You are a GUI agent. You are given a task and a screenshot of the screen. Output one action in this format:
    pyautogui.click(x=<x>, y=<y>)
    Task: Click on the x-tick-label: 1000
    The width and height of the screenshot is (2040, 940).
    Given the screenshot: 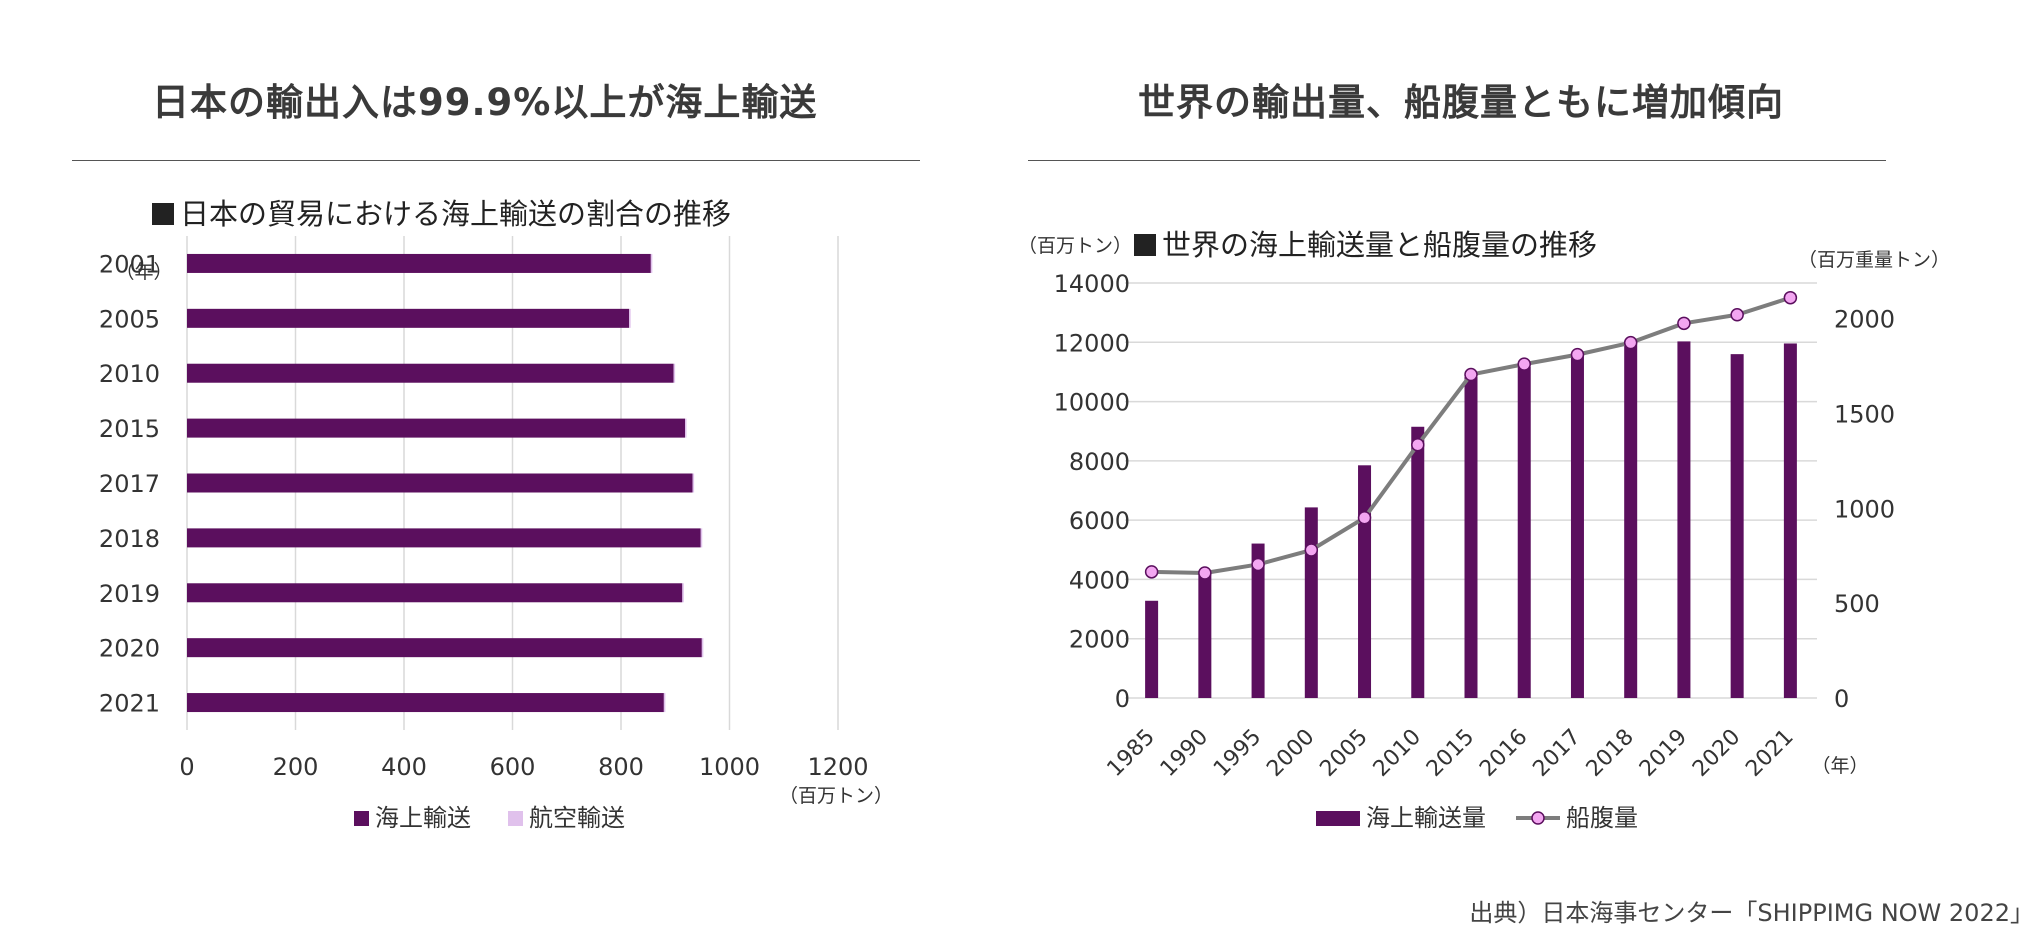 What is the action you would take?
    pyautogui.click(x=729, y=767)
    